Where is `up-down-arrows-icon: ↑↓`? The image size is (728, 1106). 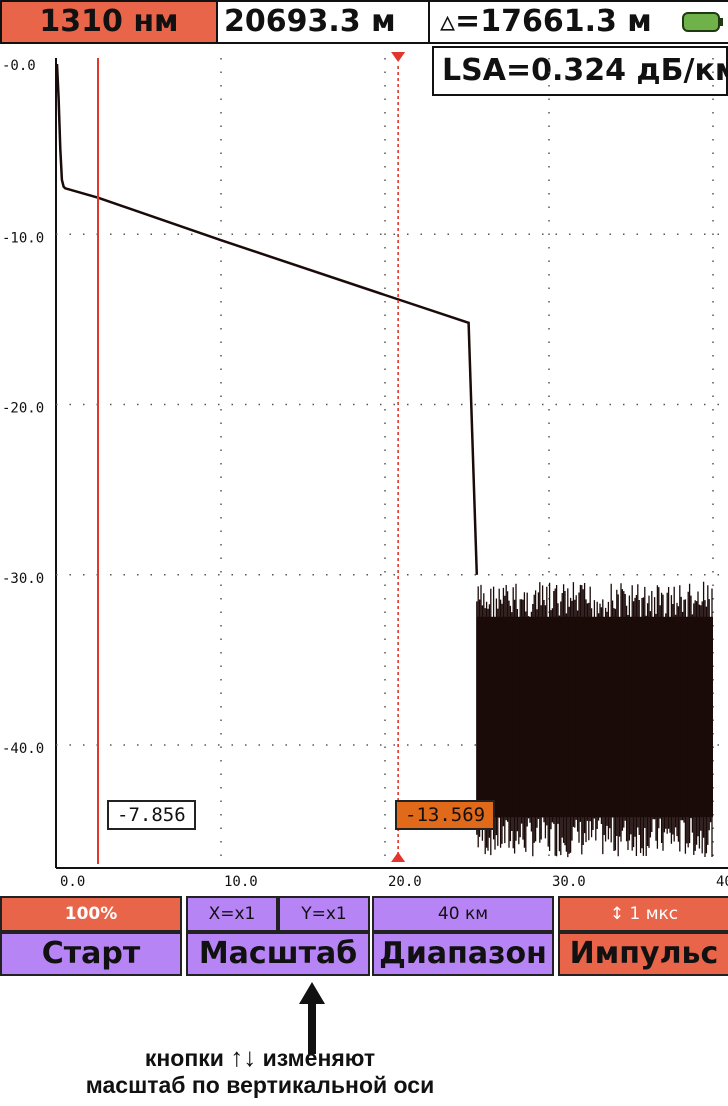 up-down-arrows-icon: ↑↓ is located at coordinates (243, 1057).